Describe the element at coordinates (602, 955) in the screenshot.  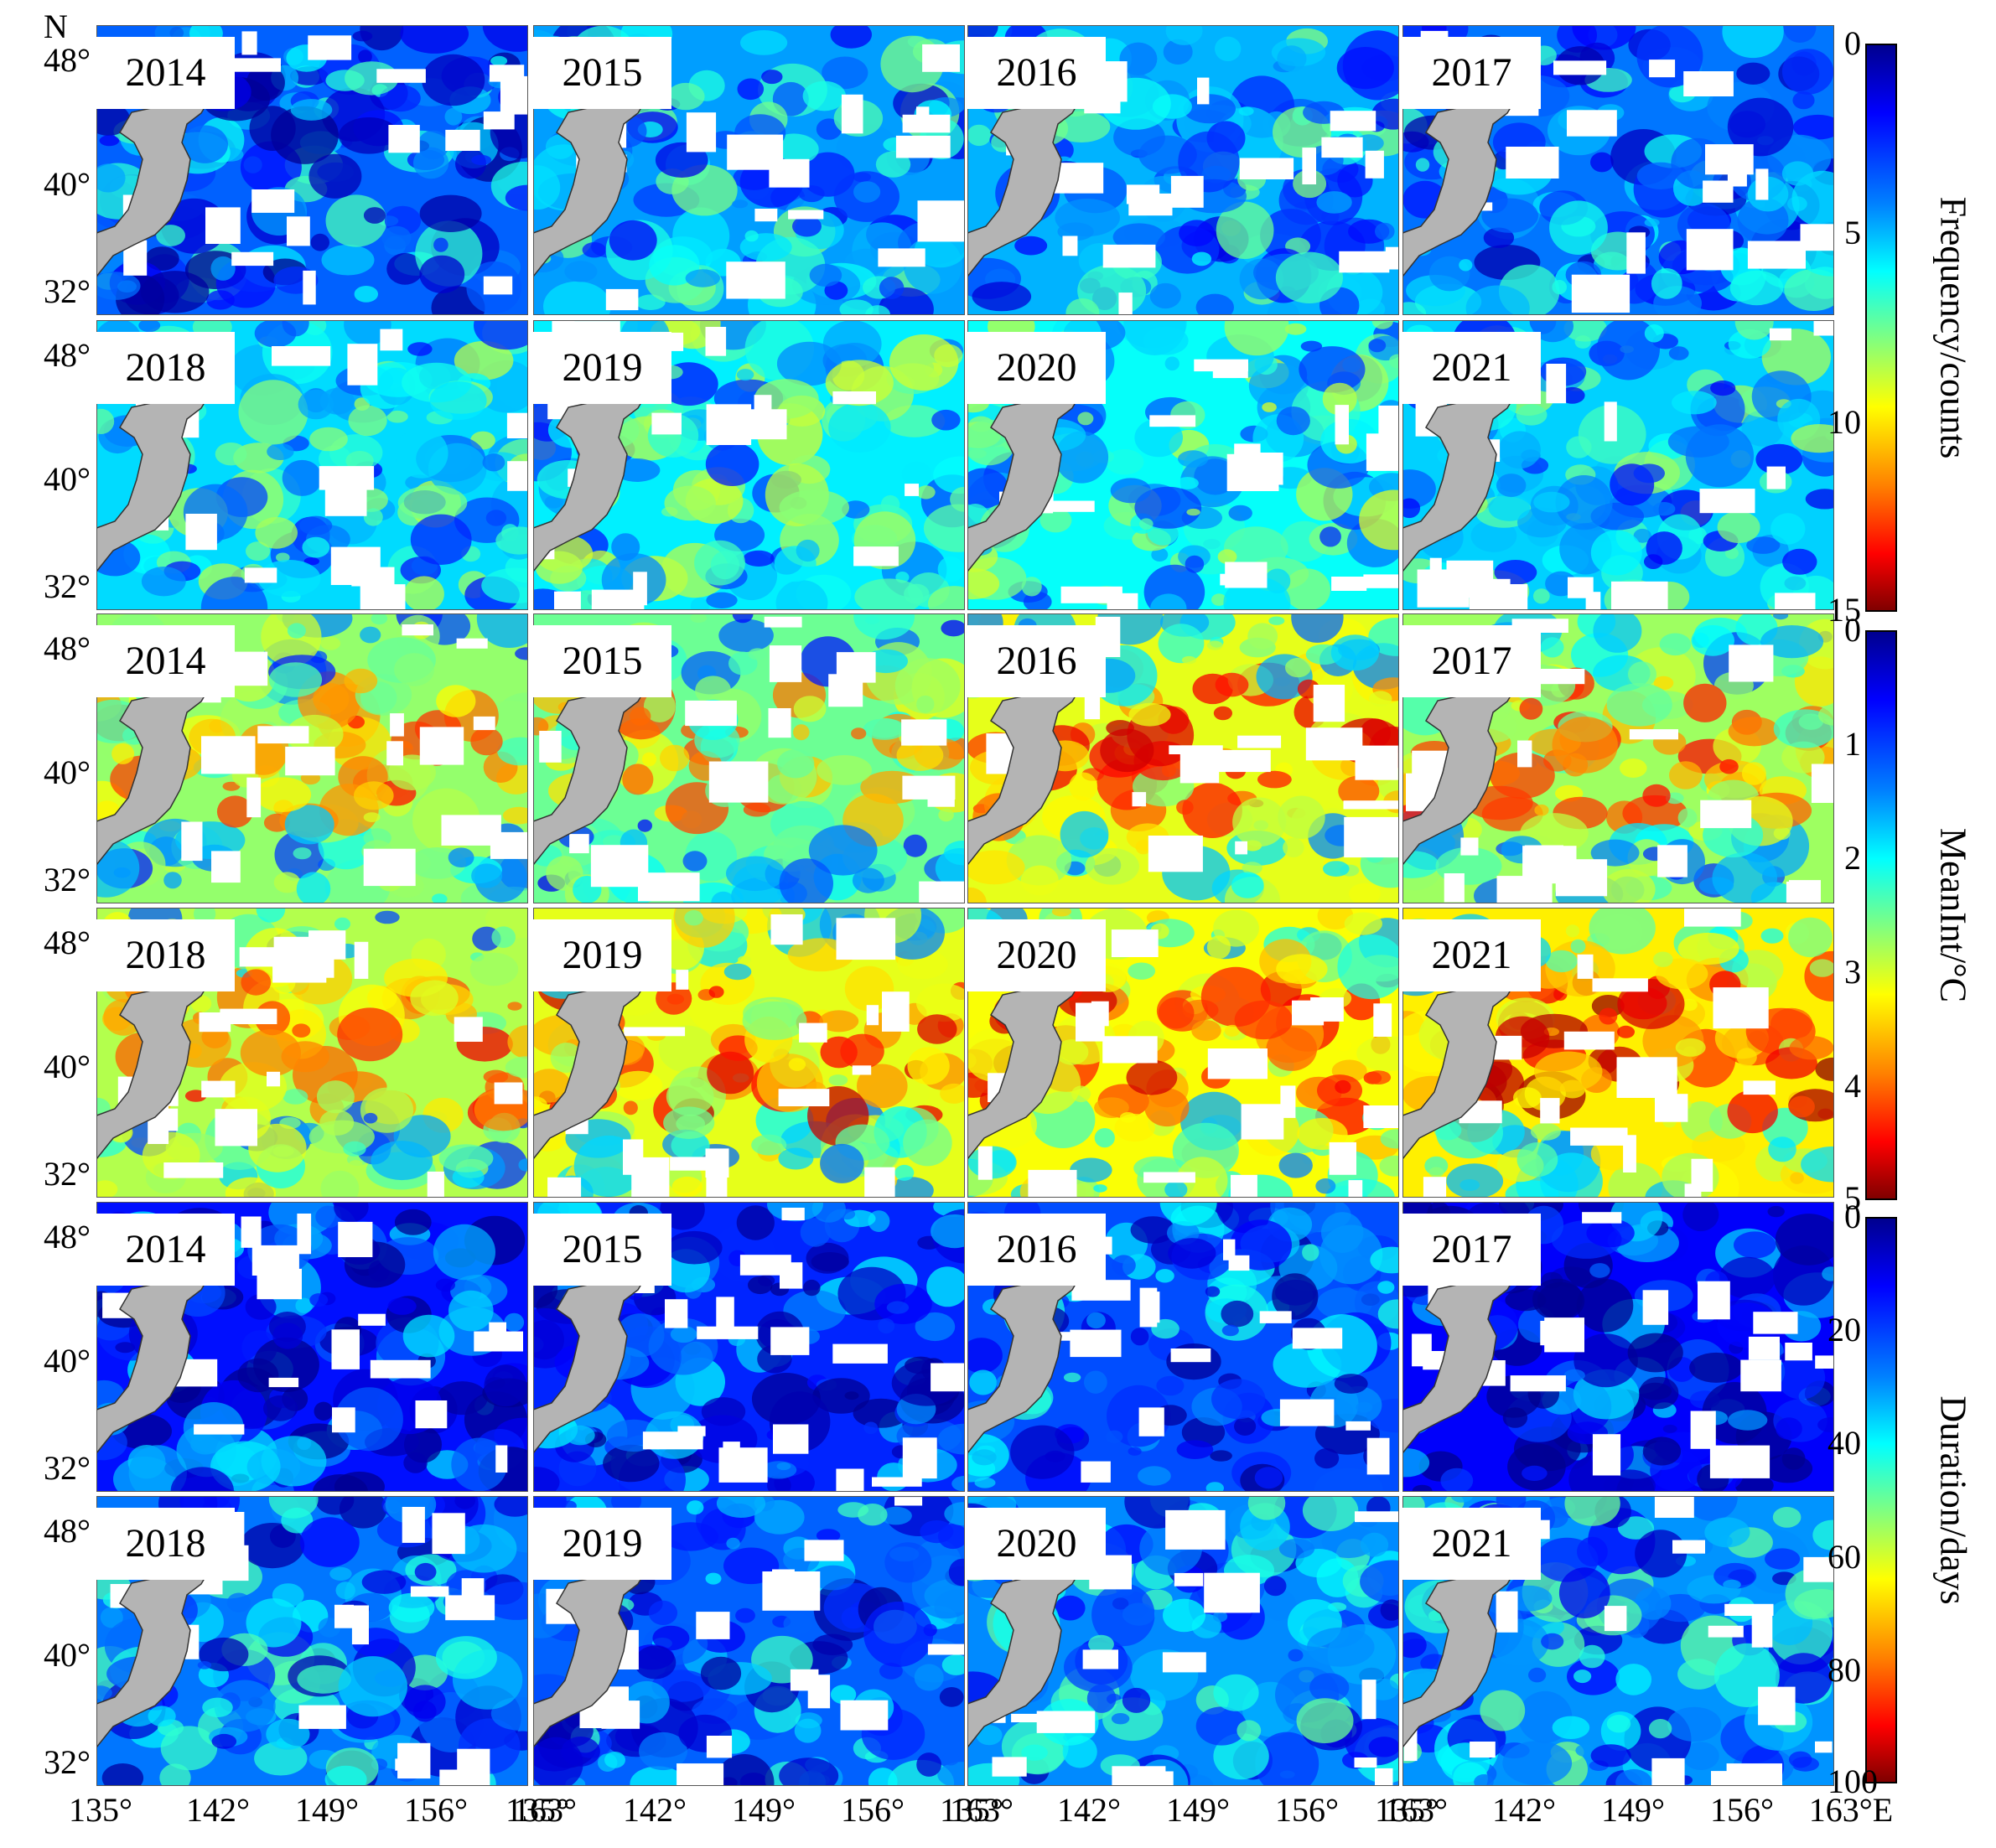
I see `year-label: 2019` at that location.